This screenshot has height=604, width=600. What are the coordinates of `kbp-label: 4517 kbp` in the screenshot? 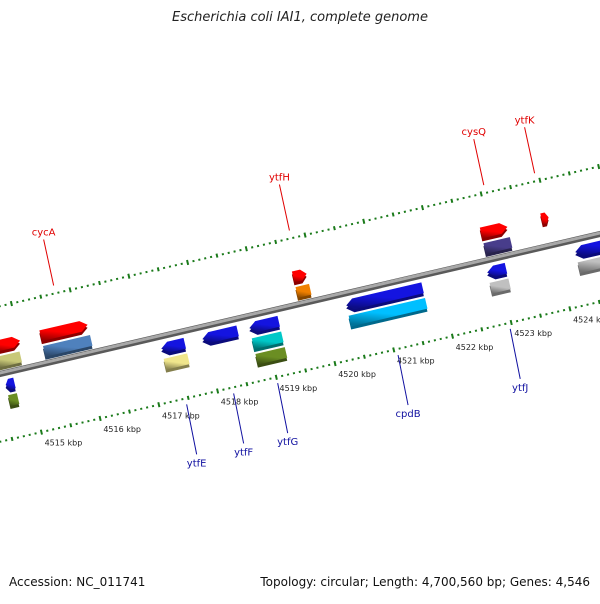 It's located at (181, 415).